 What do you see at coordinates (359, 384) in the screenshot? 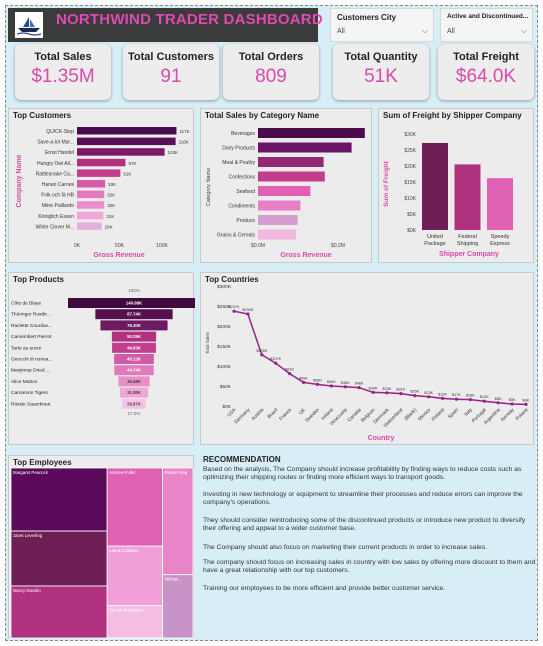
I see `country-value-label: $46K` at bounding box center [359, 384].